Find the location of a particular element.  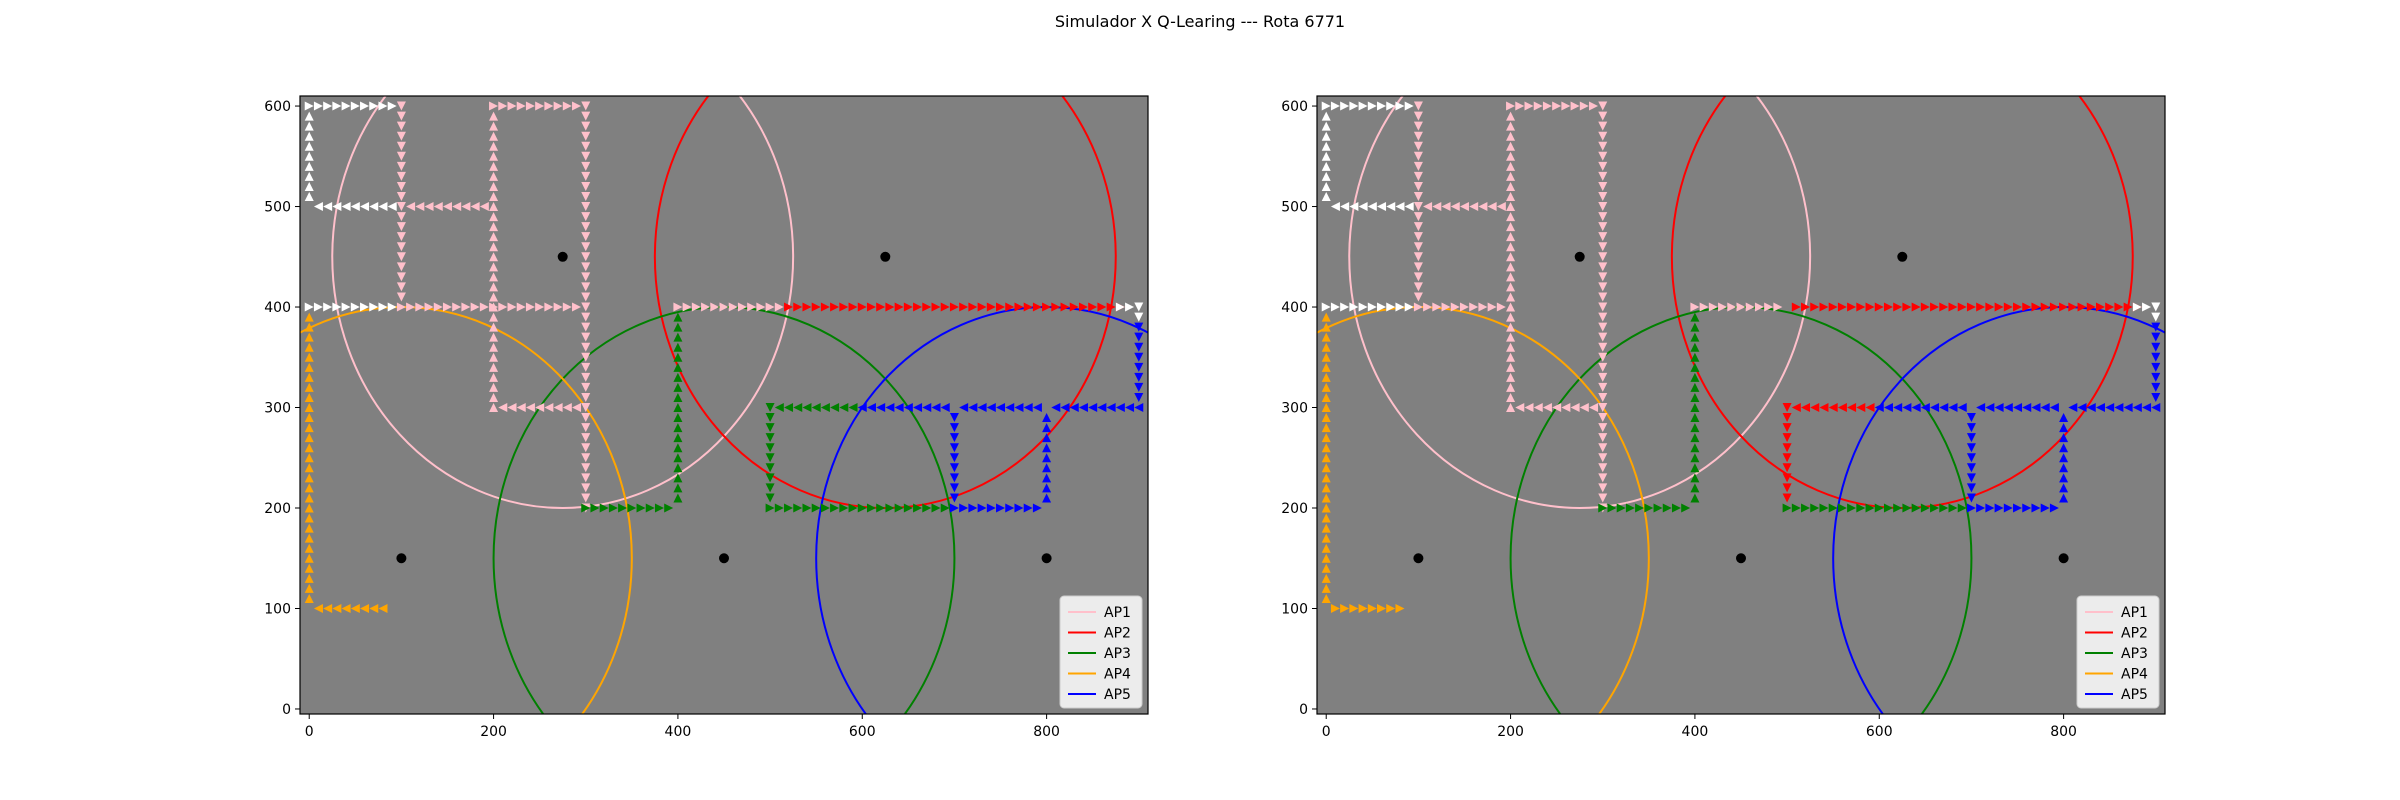

y-tick-label: 0 is located at coordinates (1303, 710).